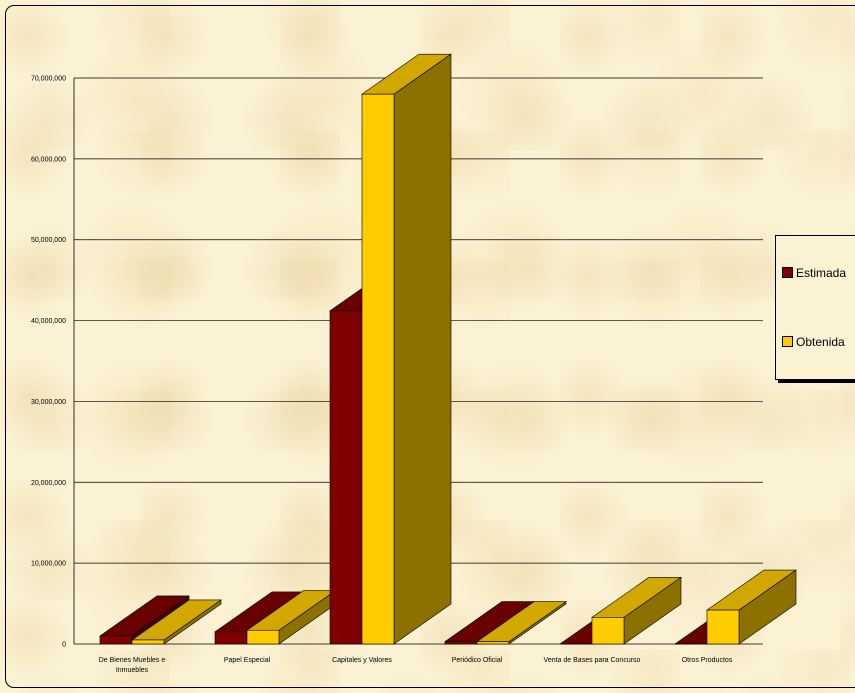  What do you see at coordinates (48, 79) in the screenshot?
I see `y-tick-label: 70,000,000` at bounding box center [48, 79].